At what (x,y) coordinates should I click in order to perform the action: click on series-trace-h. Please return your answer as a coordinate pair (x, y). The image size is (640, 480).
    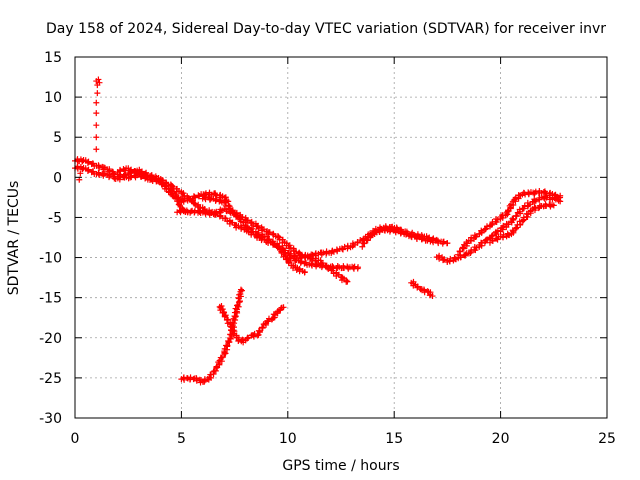
    Looking at the image, I should click on (422, 289).